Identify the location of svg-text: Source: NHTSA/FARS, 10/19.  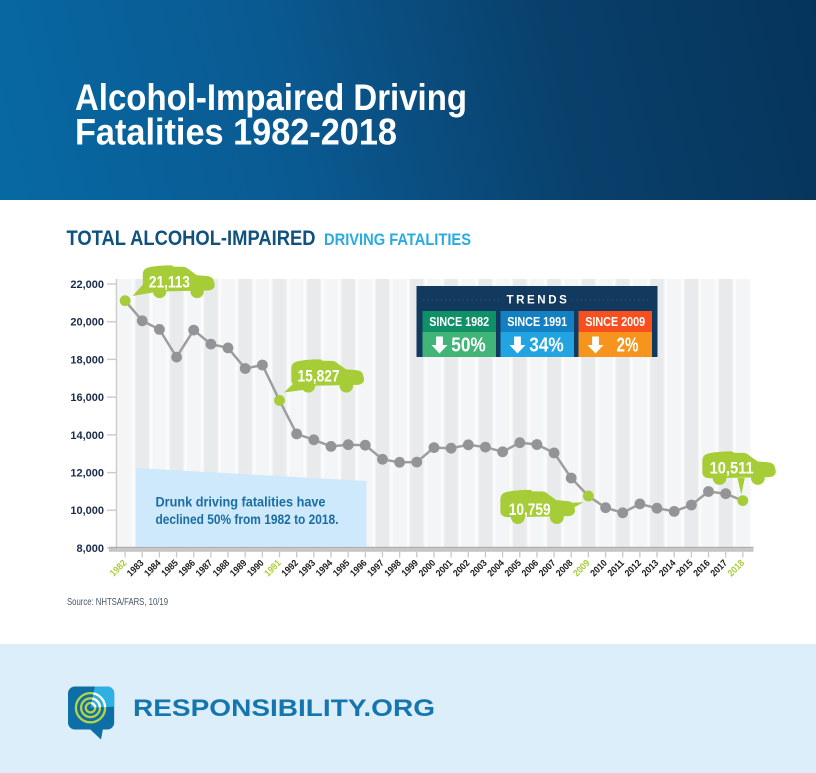
(117, 602).